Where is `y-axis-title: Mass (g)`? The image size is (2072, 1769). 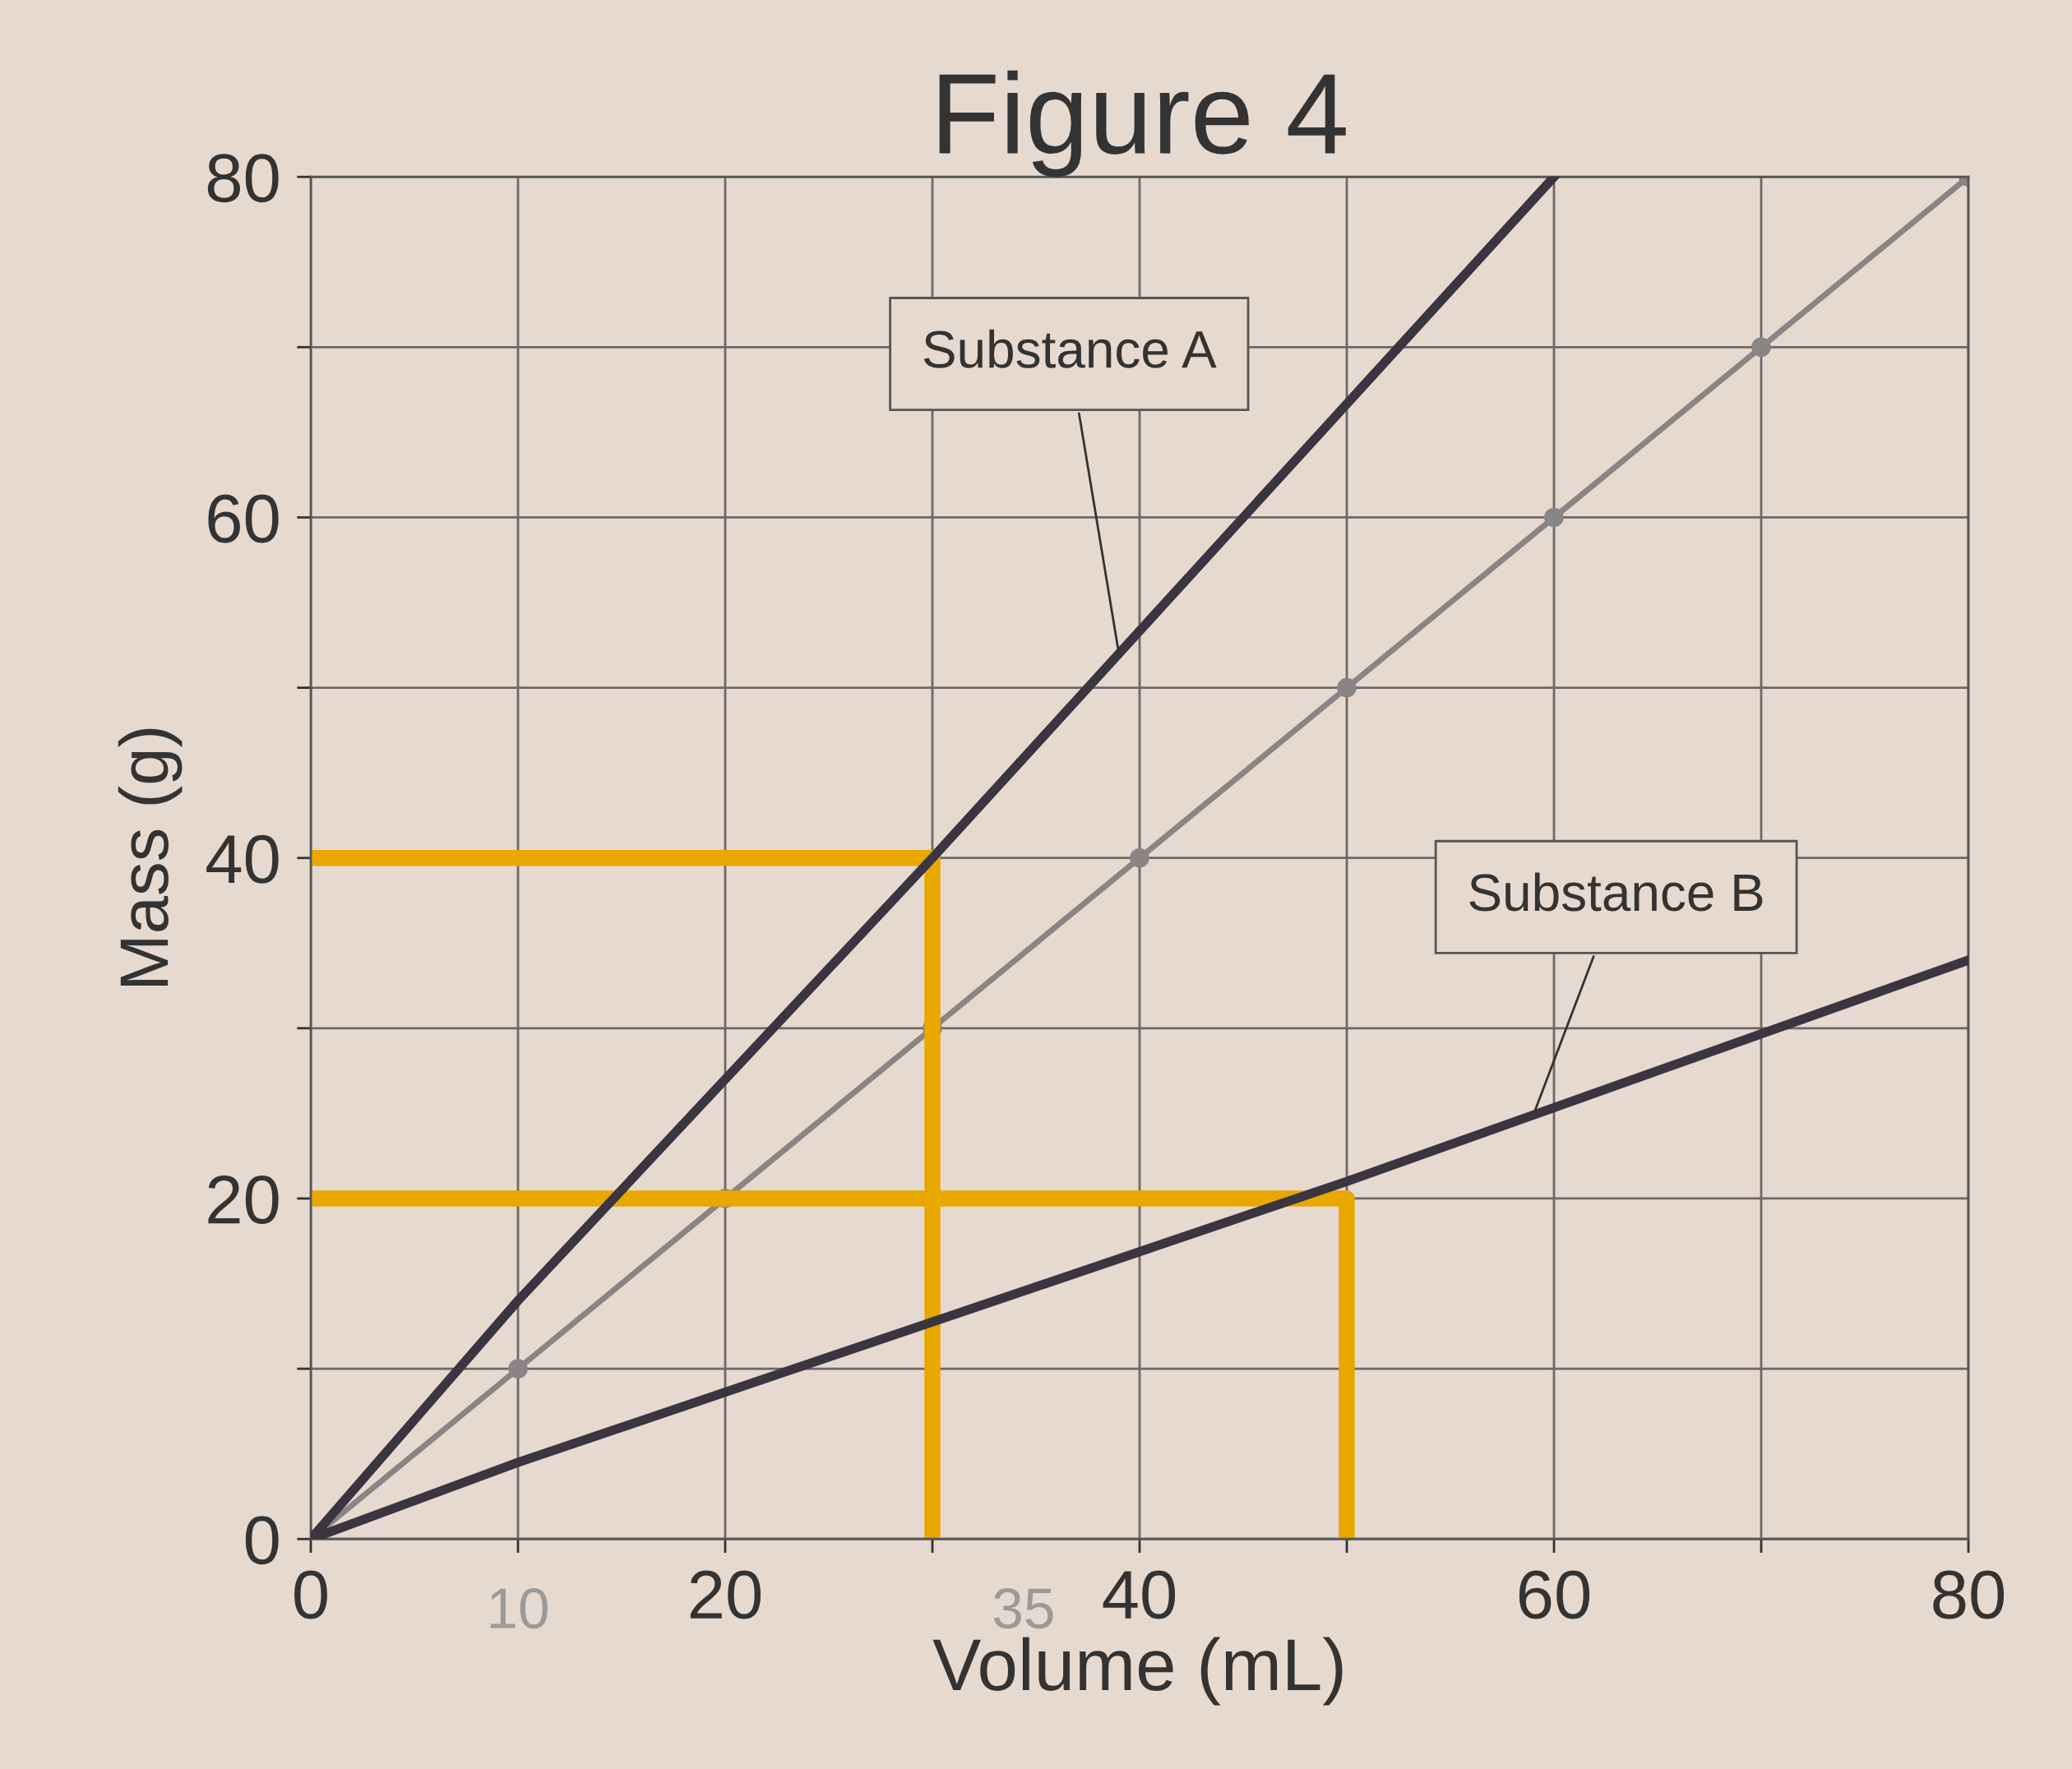 y-axis-title: Mass (g) is located at coordinates (150, 857).